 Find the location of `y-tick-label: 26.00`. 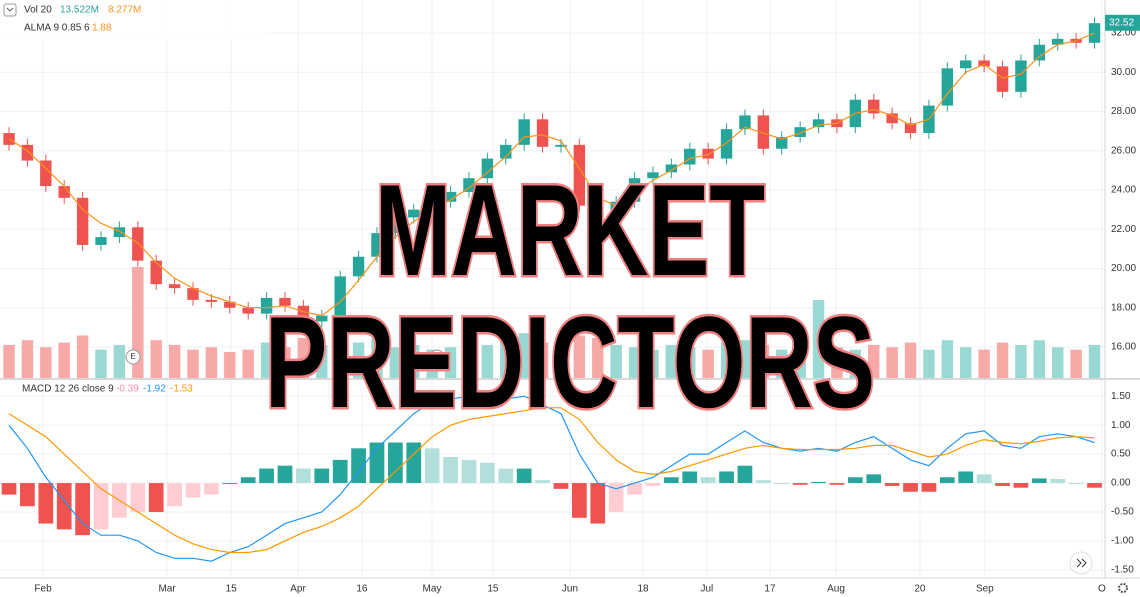

y-tick-label: 26.00 is located at coordinates (1123, 150).